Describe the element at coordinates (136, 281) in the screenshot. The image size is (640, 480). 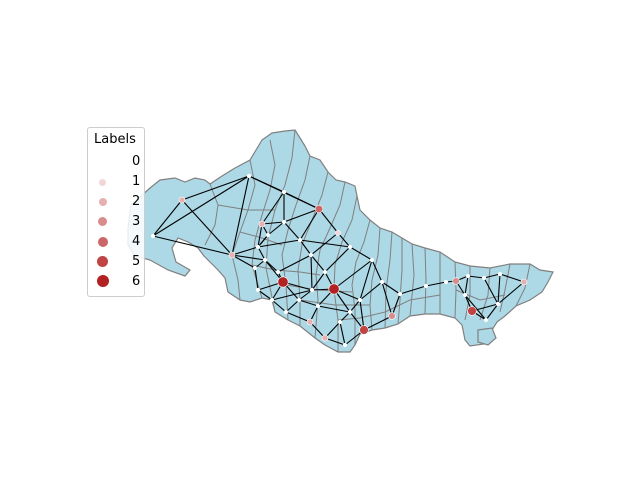
I see `legend-label: 6` at that location.